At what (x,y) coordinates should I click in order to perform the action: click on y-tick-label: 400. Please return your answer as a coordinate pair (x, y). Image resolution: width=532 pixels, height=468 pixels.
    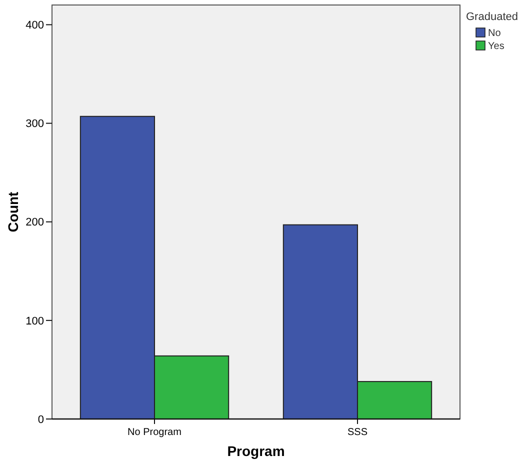
    Looking at the image, I should click on (35, 26).